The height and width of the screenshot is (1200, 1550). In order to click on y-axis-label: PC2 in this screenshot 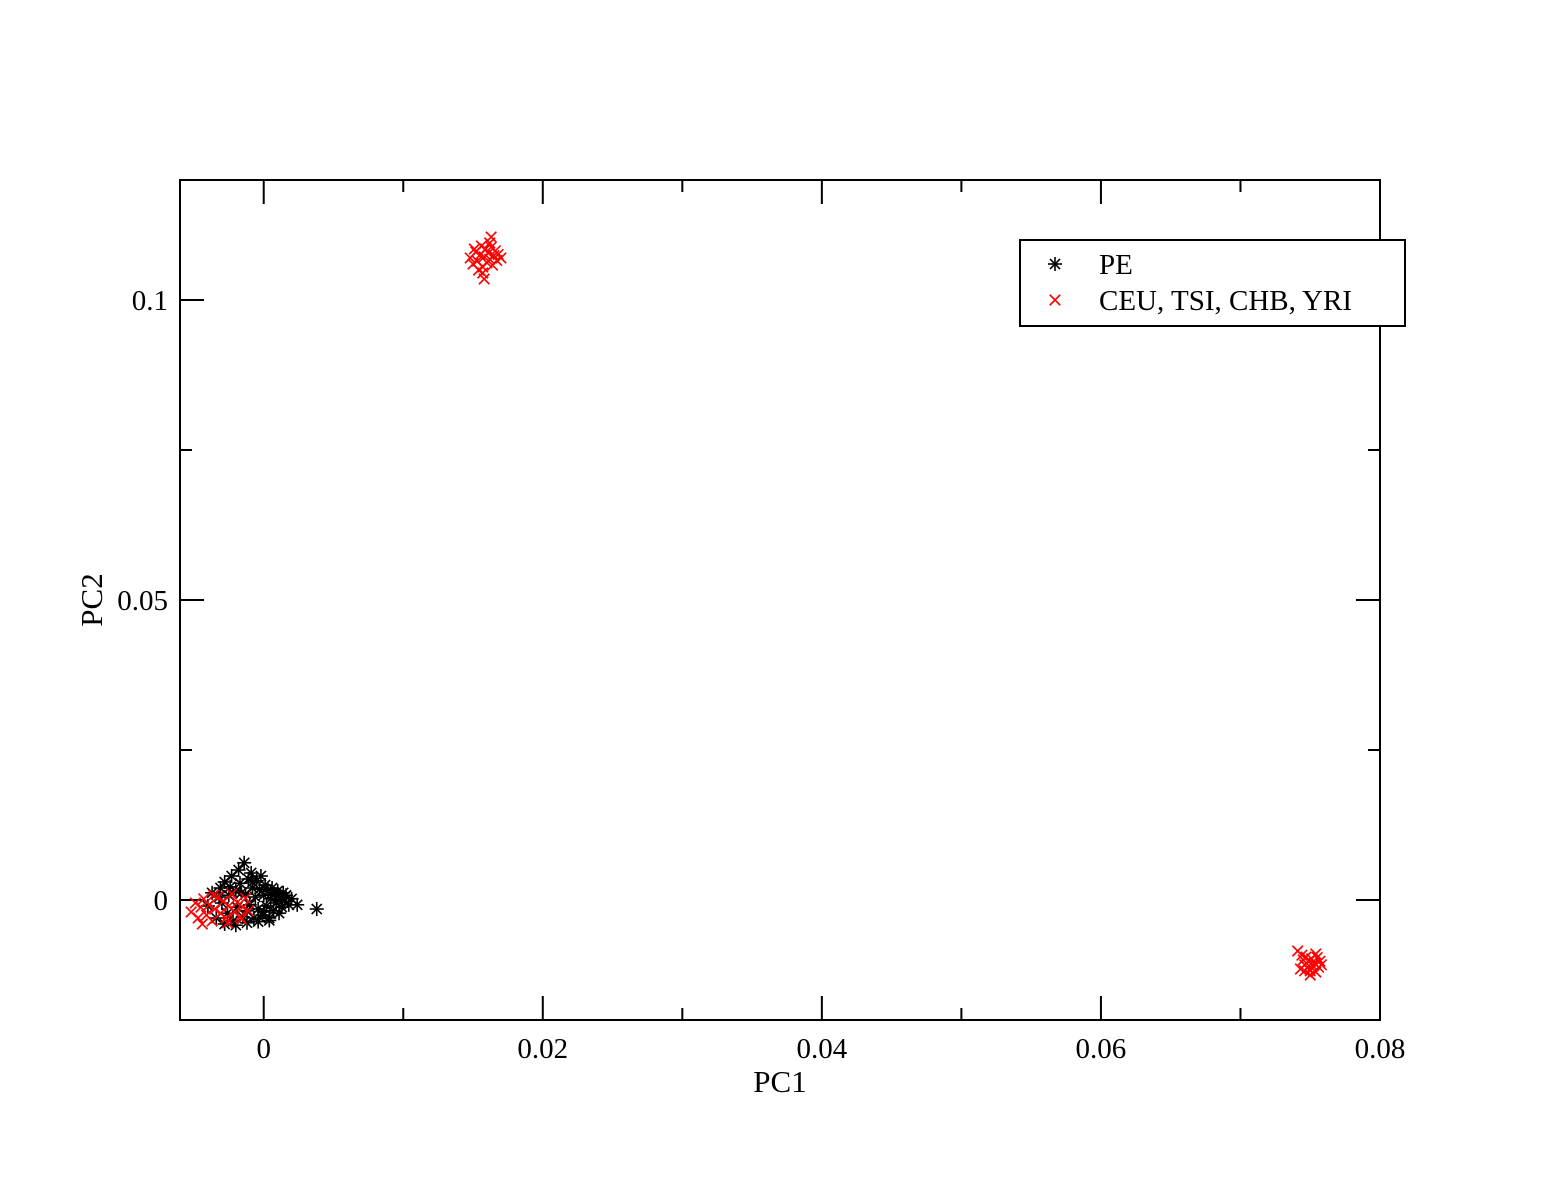, I will do `click(91, 599)`.